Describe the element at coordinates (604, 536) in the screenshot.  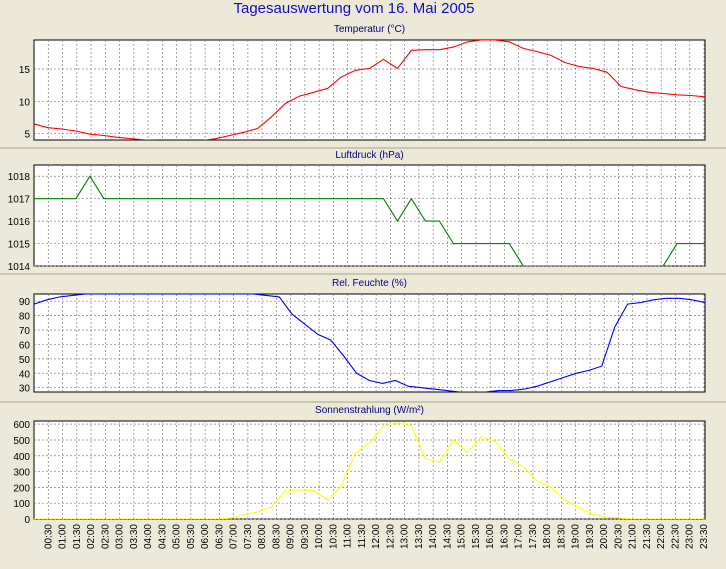
I see `x-tick-label: 20:00` at that location.